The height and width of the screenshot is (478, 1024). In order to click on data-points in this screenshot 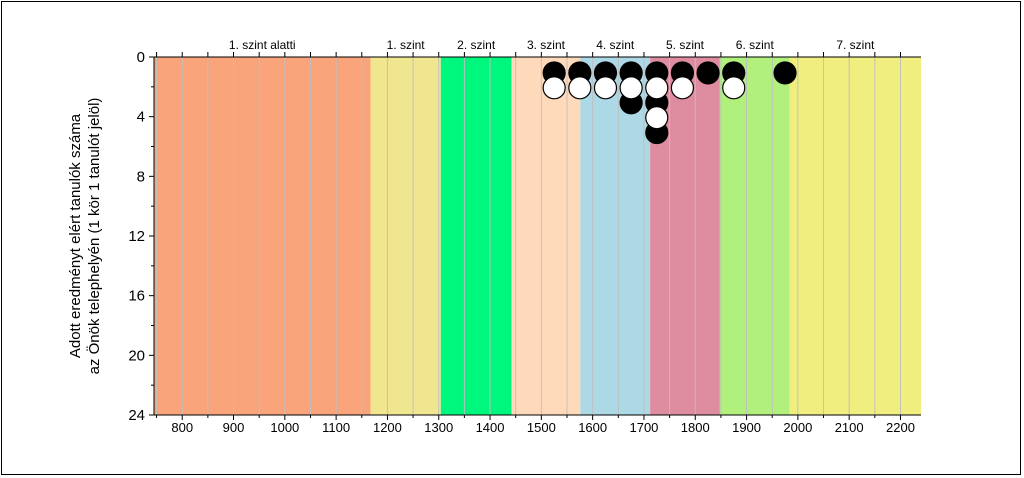, I will do `click(669, 103)`.